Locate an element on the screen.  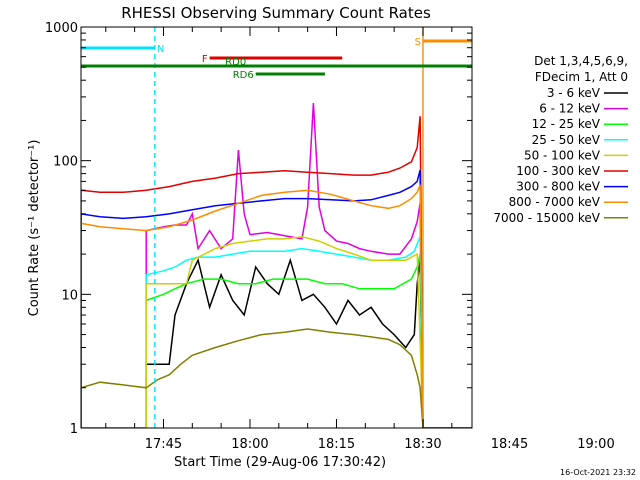
x-tick-label: 18:30 is located at coordinates (422, 444).